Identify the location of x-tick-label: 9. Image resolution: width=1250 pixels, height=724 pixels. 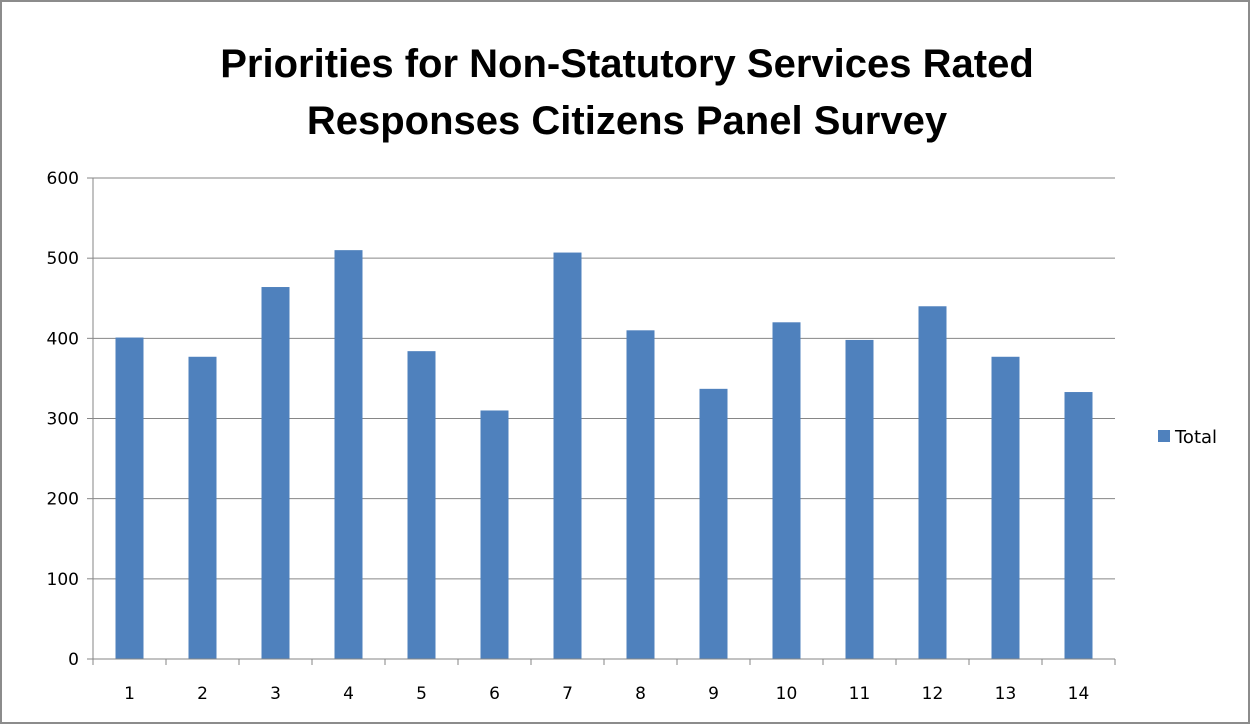
(713, 694).